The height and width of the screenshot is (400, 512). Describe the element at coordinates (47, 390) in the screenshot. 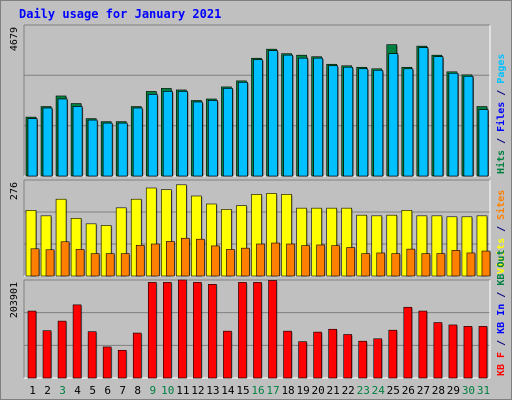

I see `x-tick-label-day-2: 2` at that location.